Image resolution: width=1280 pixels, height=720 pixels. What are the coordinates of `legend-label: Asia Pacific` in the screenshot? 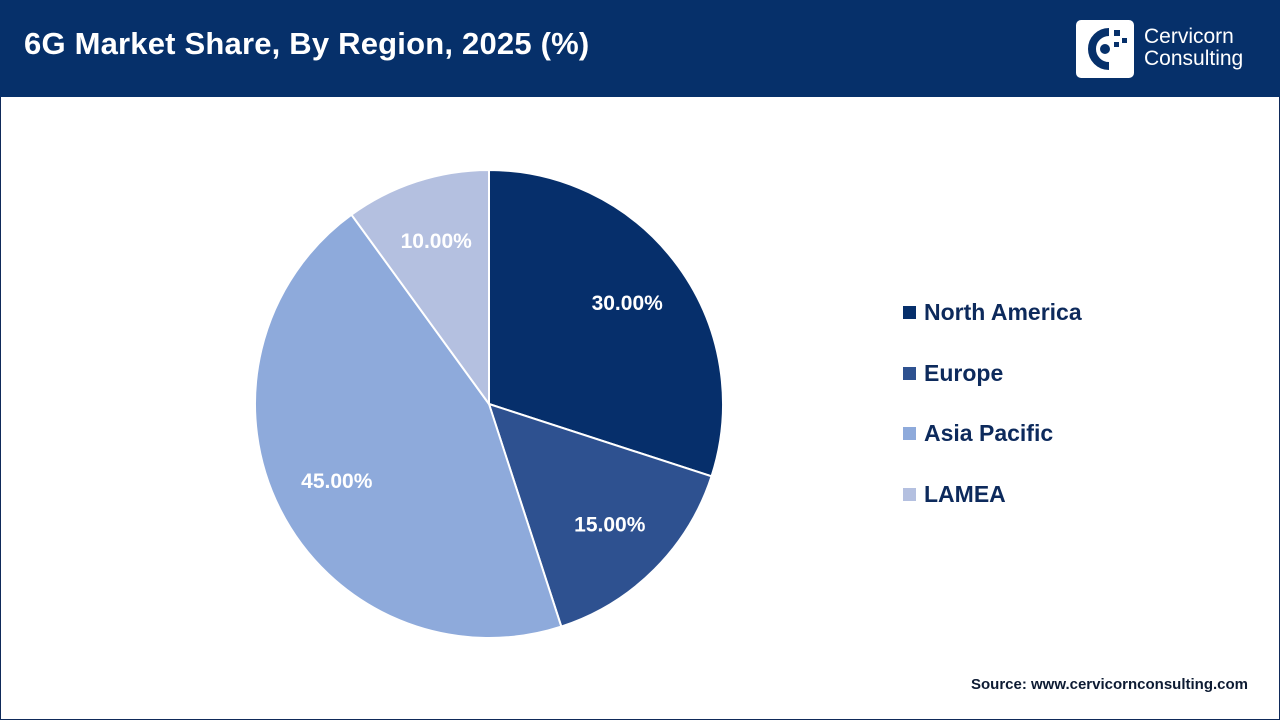 It's located at (989, 433).